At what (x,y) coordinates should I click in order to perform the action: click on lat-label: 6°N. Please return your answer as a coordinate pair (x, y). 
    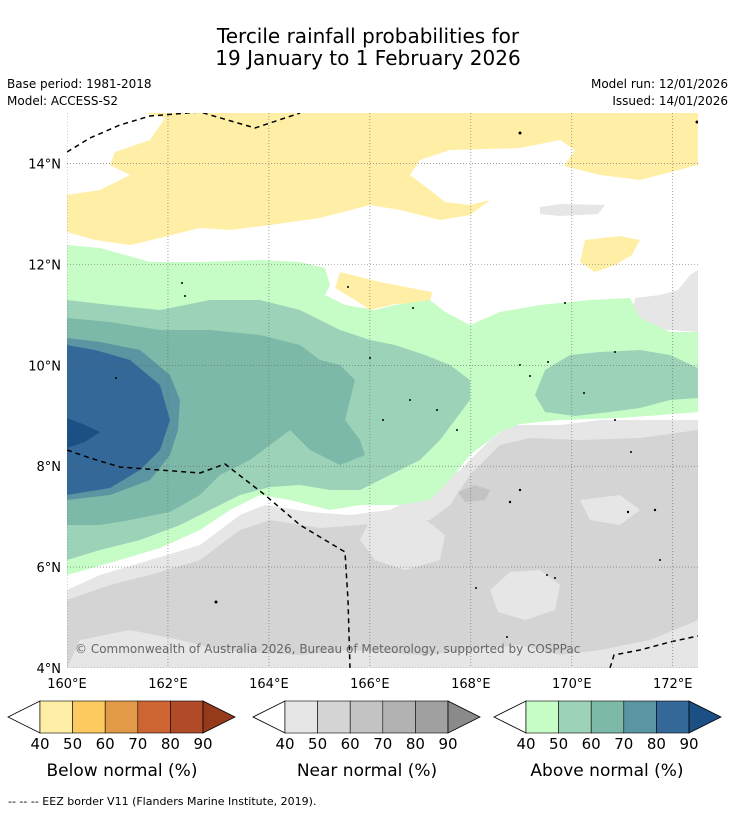
    Looking at the image, I should click on (49, 568).